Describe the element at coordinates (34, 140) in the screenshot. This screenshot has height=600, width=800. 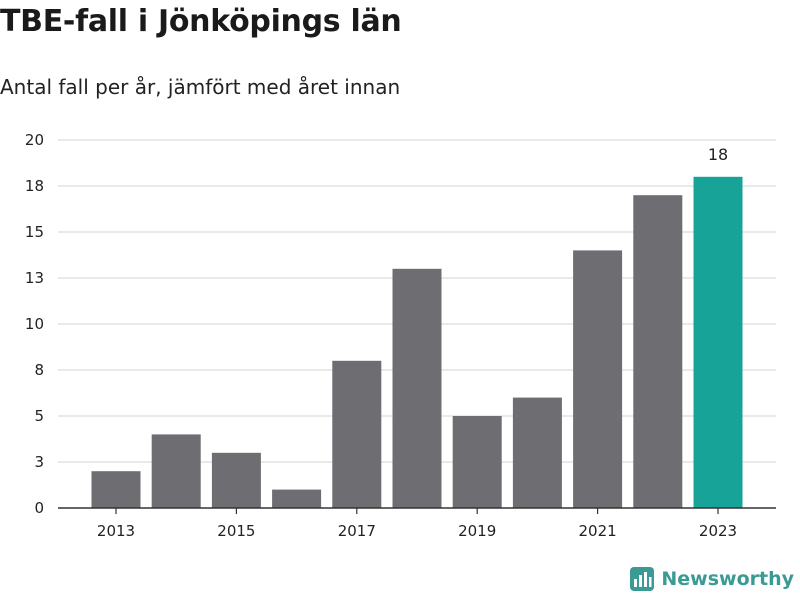
I see `y-tick-label: 20` at that location.